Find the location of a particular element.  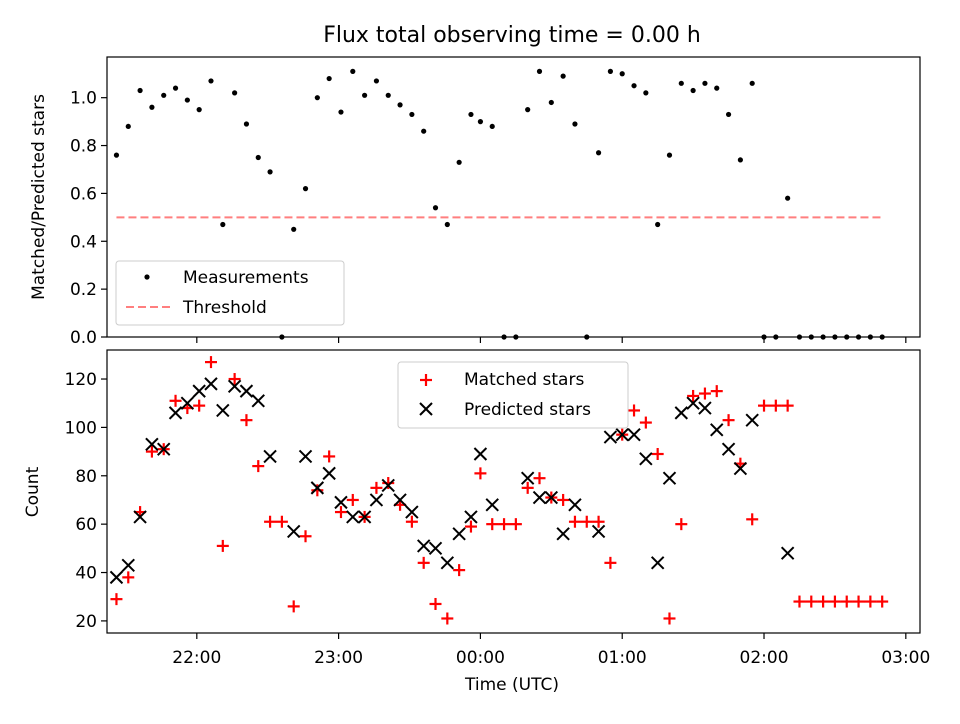

bottom-xtick-label: 00:00 is located at coordinates (480, 658).